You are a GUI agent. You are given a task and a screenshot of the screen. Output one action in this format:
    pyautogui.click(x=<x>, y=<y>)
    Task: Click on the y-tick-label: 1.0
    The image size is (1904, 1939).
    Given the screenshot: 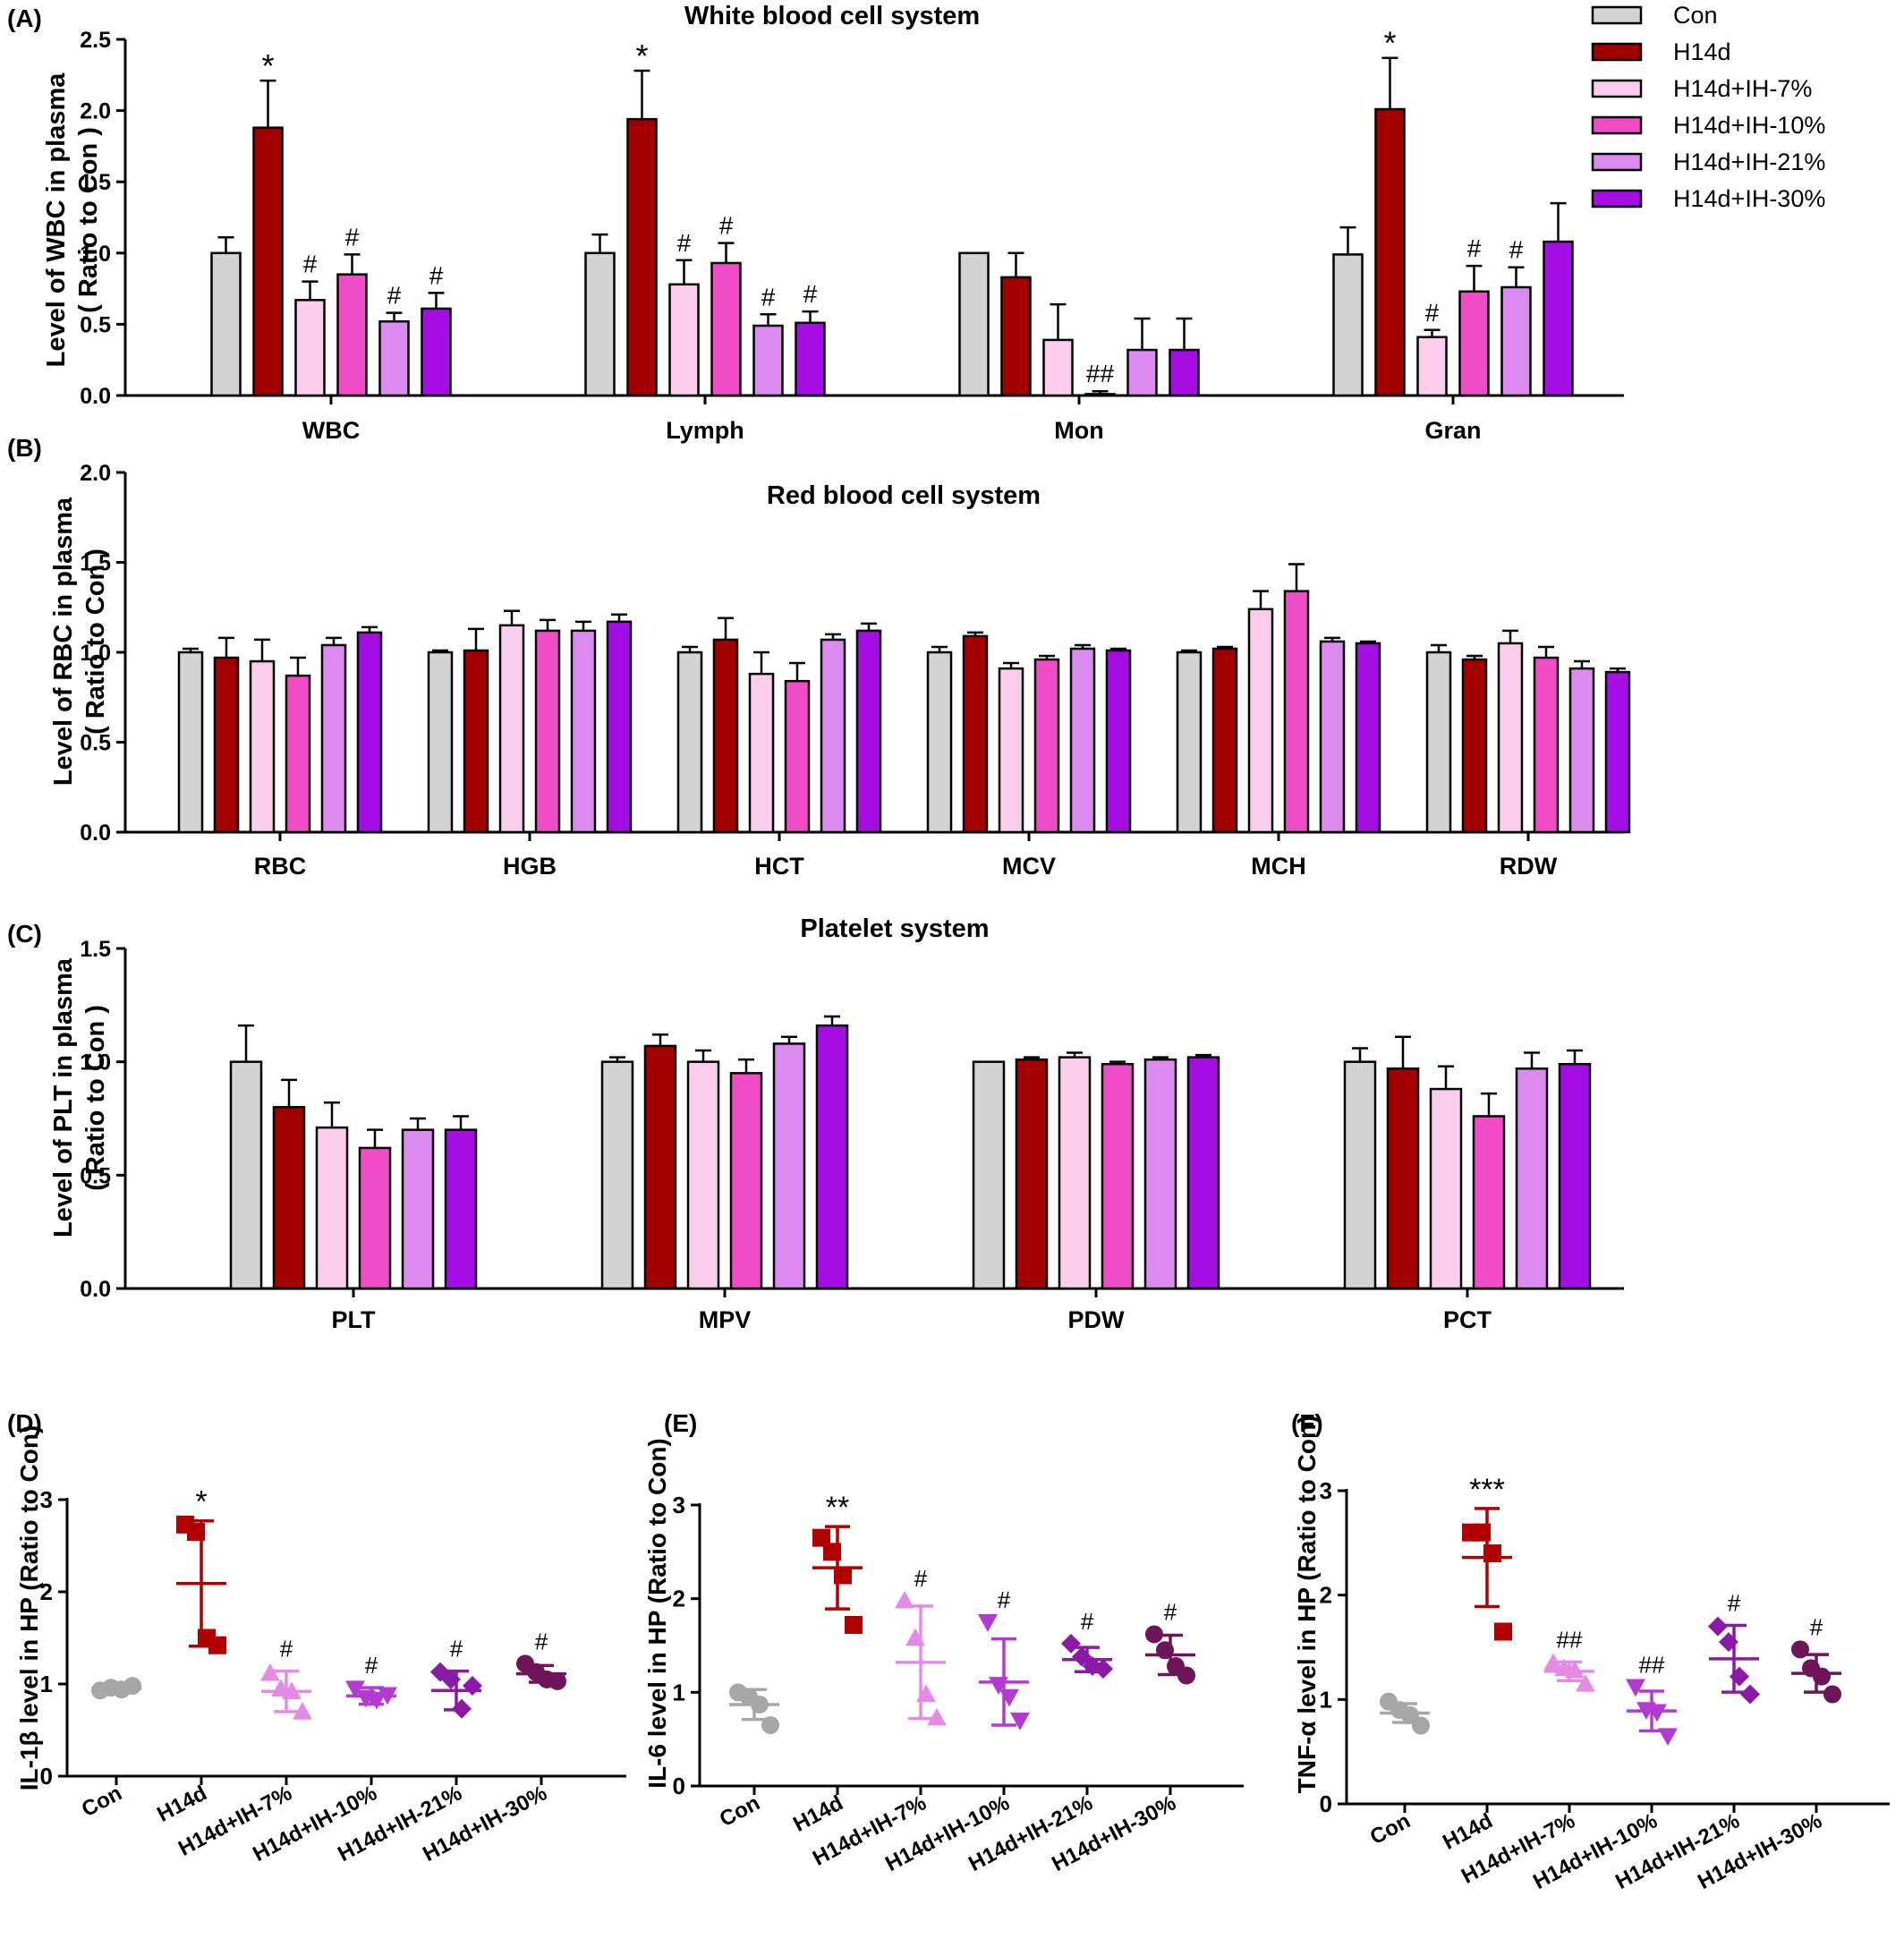 What is the action you would take?
    pyautogui.click(x=95, y=254)
    